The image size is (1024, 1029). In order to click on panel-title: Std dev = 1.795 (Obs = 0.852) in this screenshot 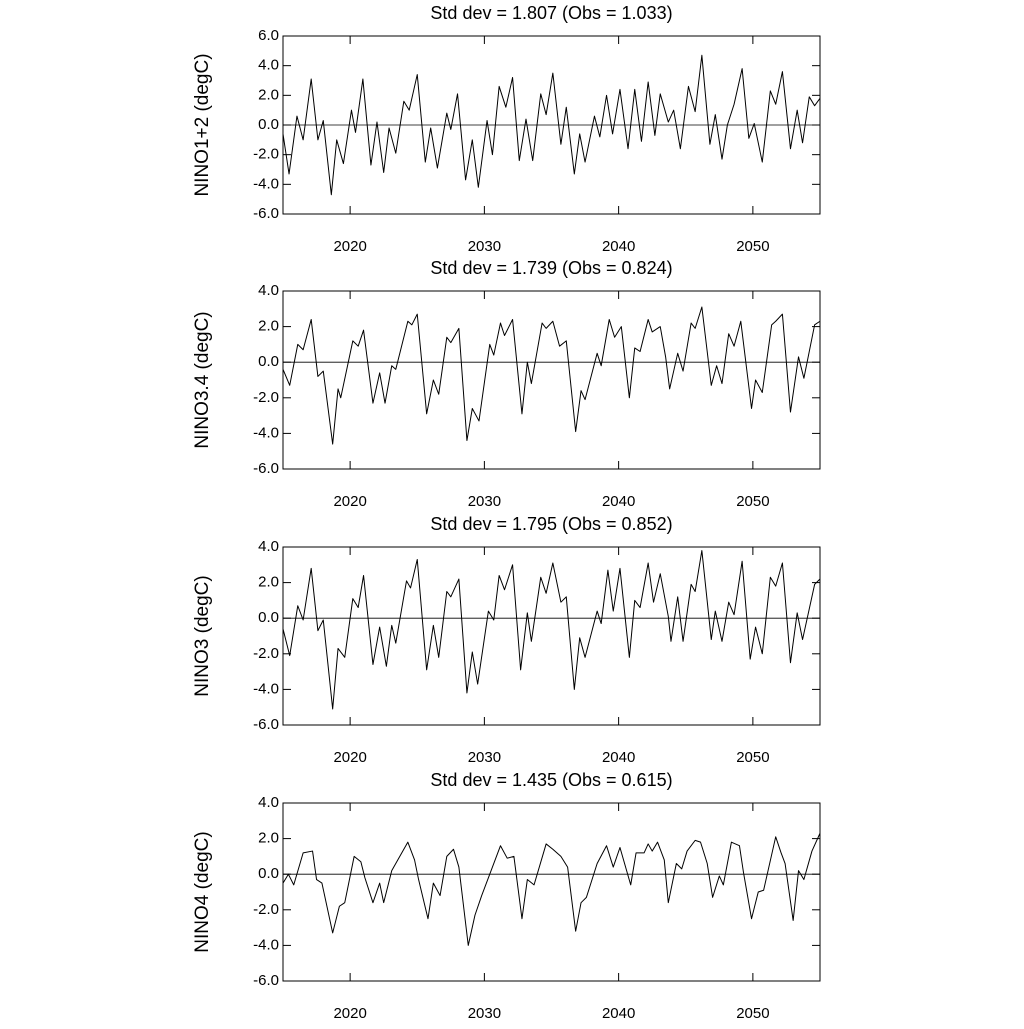, I will do `click(551, 524)`.